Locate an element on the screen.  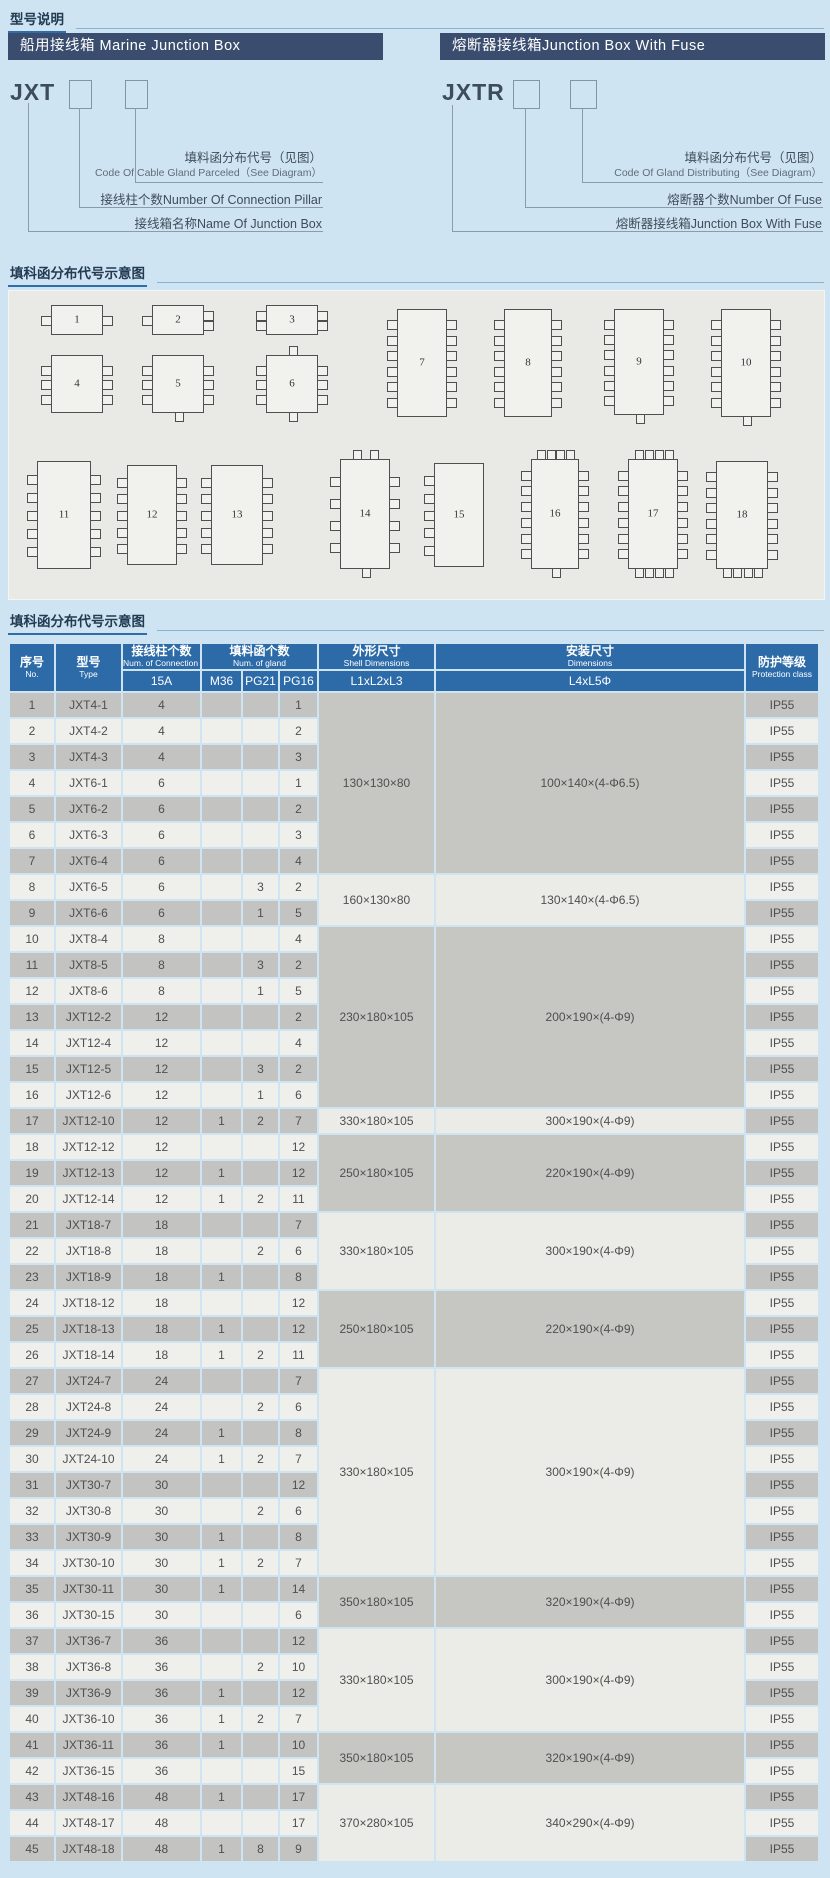
diagram-shape-6: 6 is located at coordinates (292, 384).